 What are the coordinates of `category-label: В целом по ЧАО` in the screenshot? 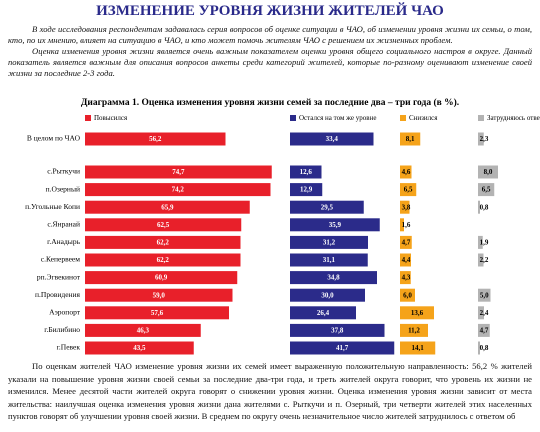 It's located at (54, 138).